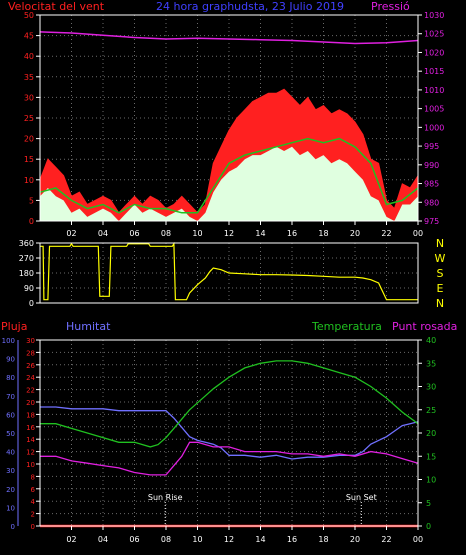 The image size is (466, 555). I want to click on climate-x-tick-label: 20, so click(355, 539).